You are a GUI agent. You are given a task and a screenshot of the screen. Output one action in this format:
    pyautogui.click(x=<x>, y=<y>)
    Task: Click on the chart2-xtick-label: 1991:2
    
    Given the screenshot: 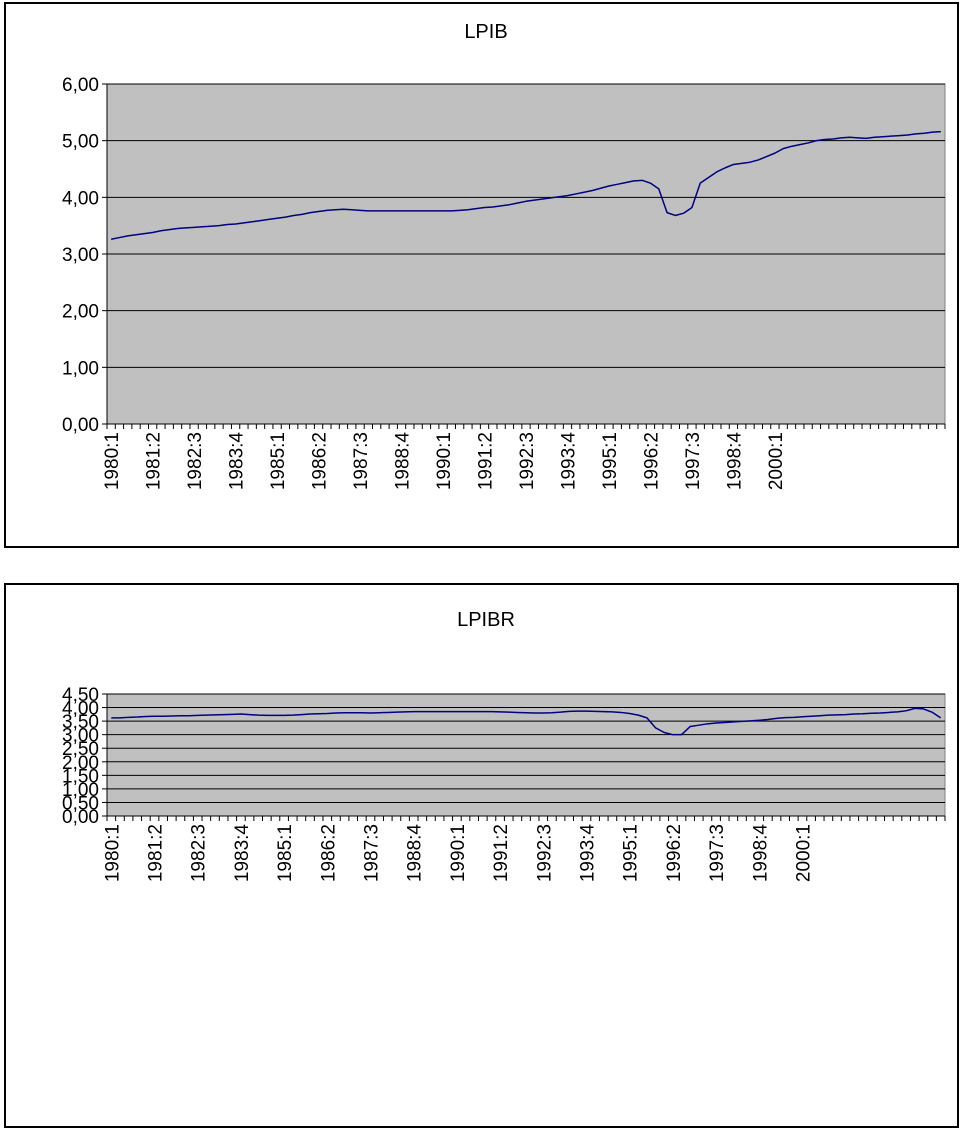 What is the action you would take?
    pyautogui.click(x=501, y=853)
    